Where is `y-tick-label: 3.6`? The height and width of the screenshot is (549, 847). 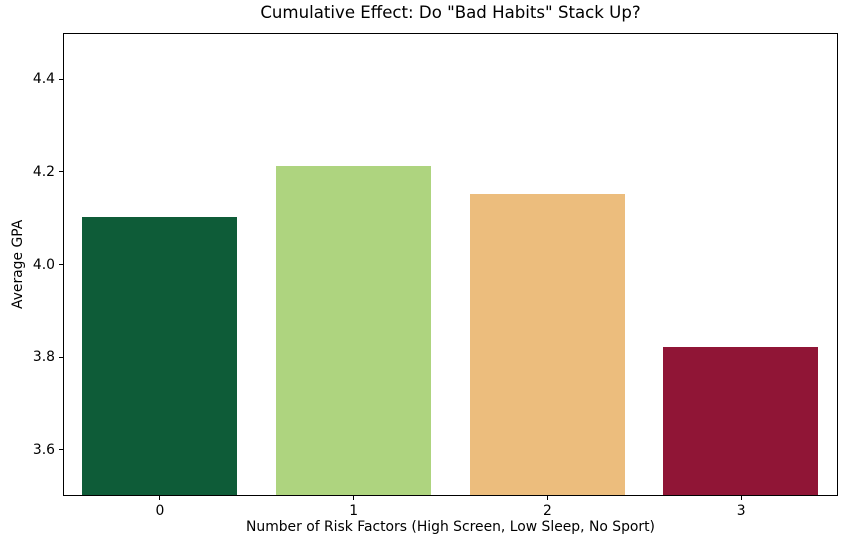
y-tick-label: 3.6 is located at coordinates (43, 449).